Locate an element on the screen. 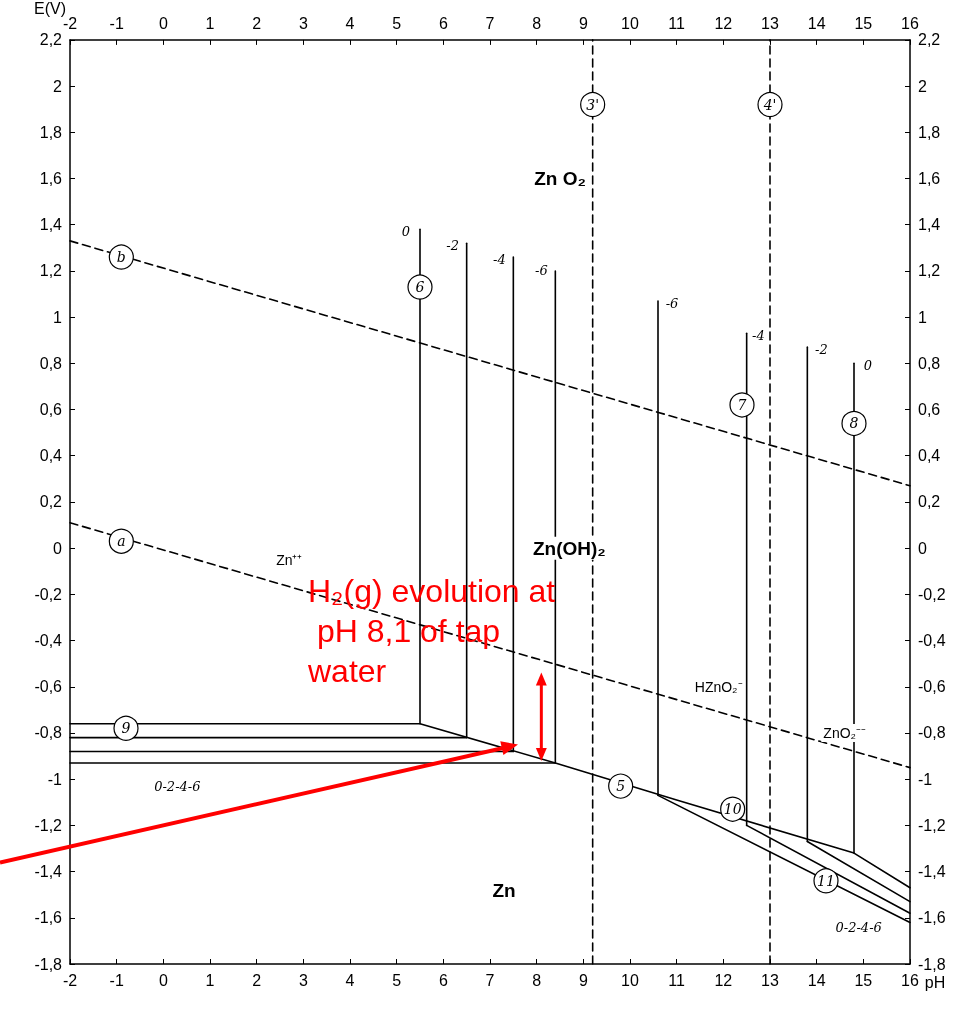 The width and height of the screenshot is (972, 1012). annotation: 6 is located at coordinates (420, 287).